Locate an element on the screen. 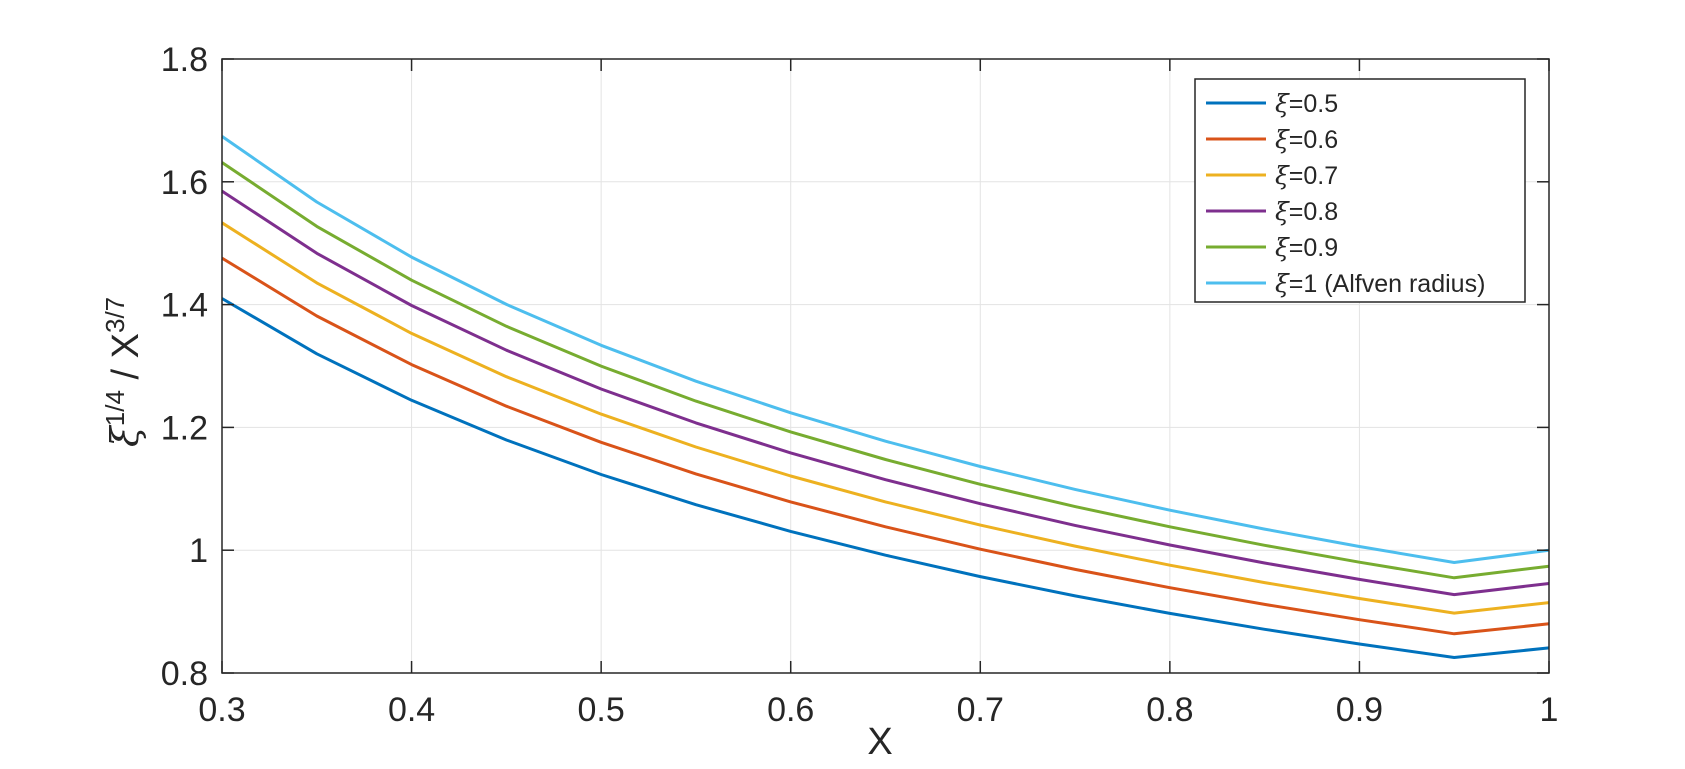  legend-name: =0.6 is located at coordinates (1313, 140).